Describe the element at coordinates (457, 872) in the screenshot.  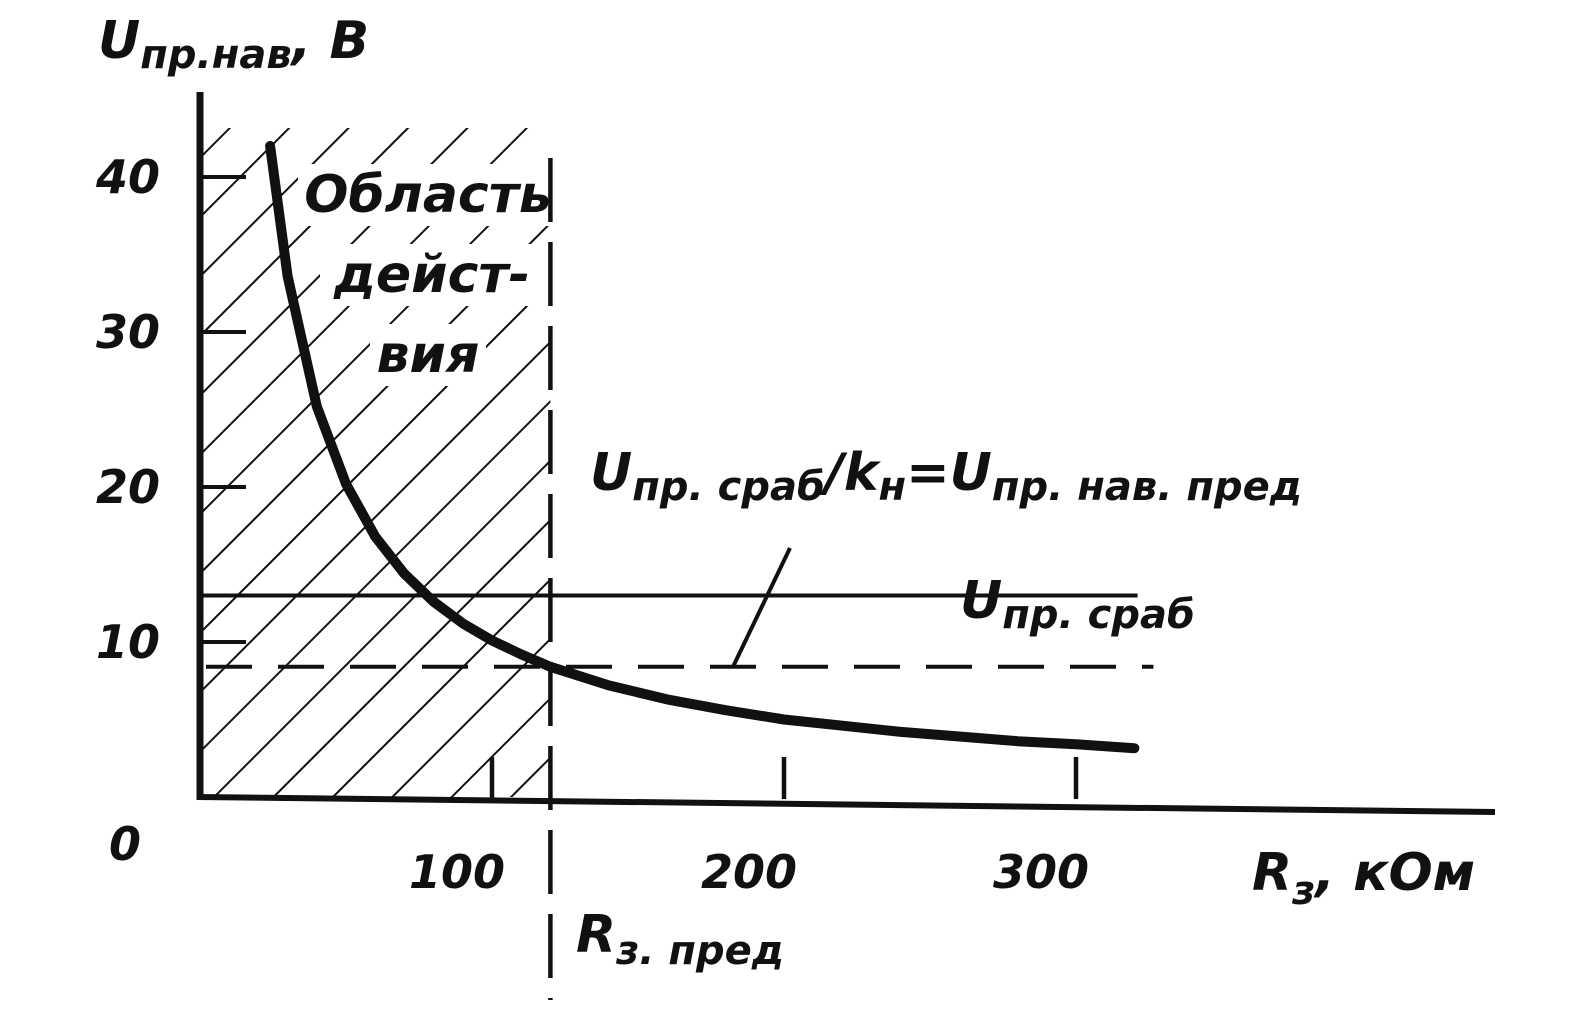
I see `x-tick-label: 100` at that location.